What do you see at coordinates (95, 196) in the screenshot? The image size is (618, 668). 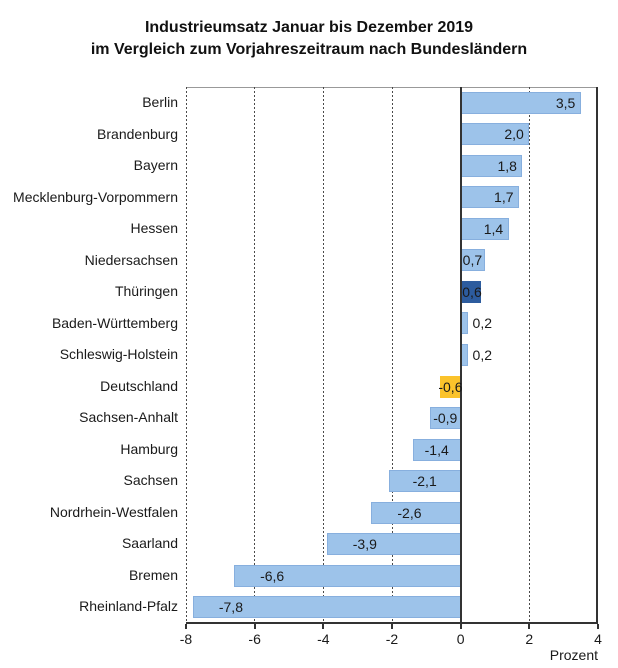 I see `category-label: Mecklenburg-Vorpommern` at bounding box center [95, 196].